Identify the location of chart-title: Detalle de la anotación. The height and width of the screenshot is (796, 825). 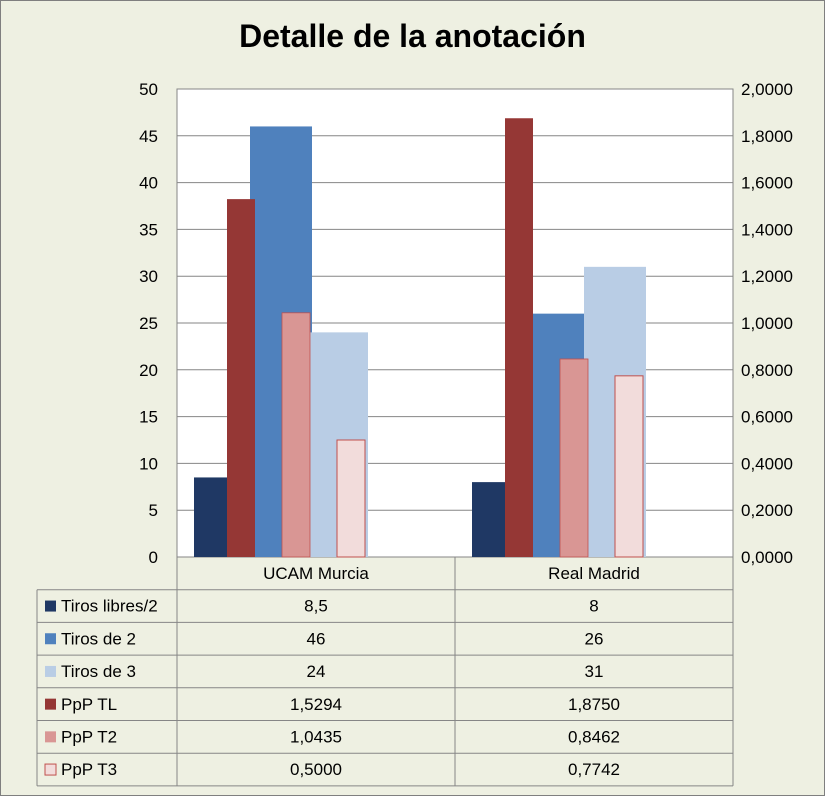
(412, 36).